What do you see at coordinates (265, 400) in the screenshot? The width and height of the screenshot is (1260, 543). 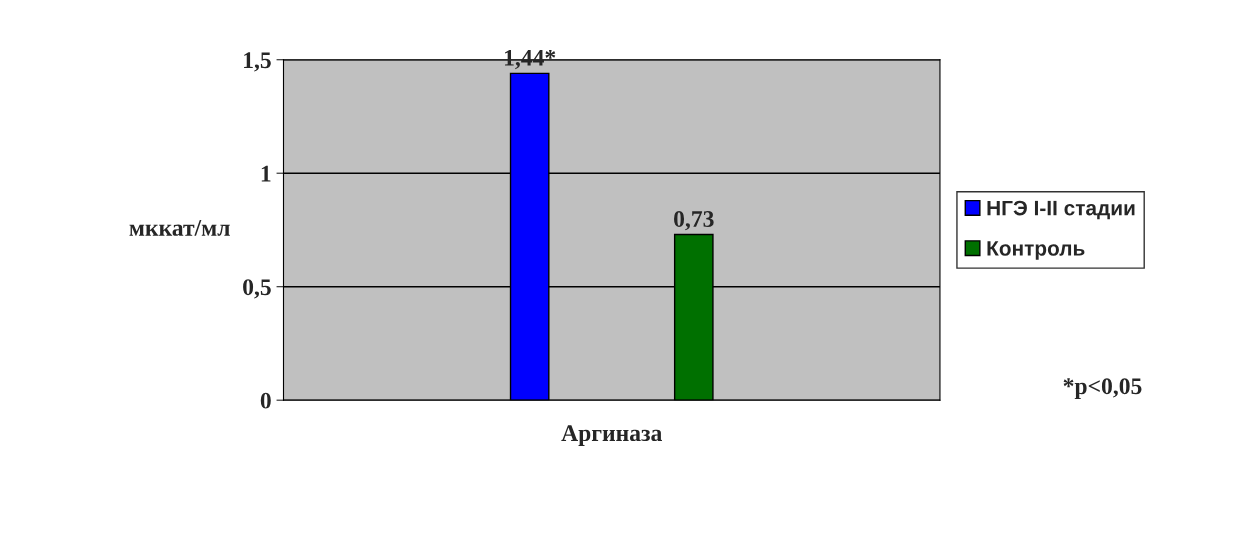 I see `y-tick-label: 0` at bounding box center [265, 400].